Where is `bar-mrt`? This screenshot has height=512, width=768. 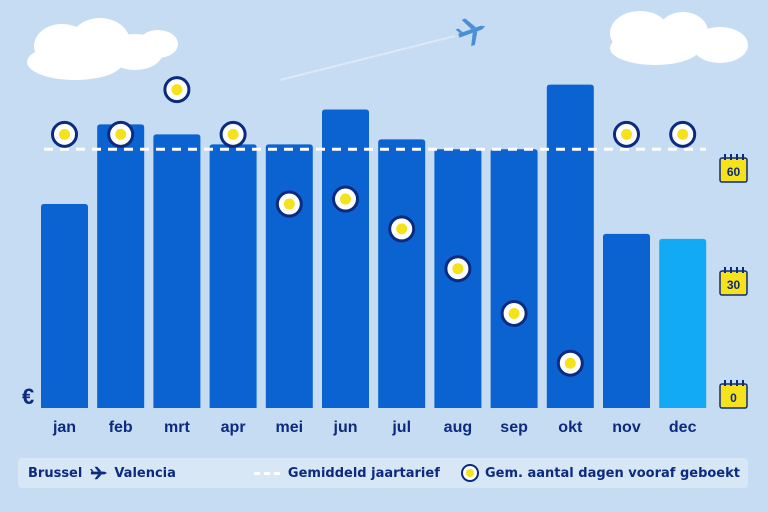
bar-mrt is located at coordinates (177, 271).